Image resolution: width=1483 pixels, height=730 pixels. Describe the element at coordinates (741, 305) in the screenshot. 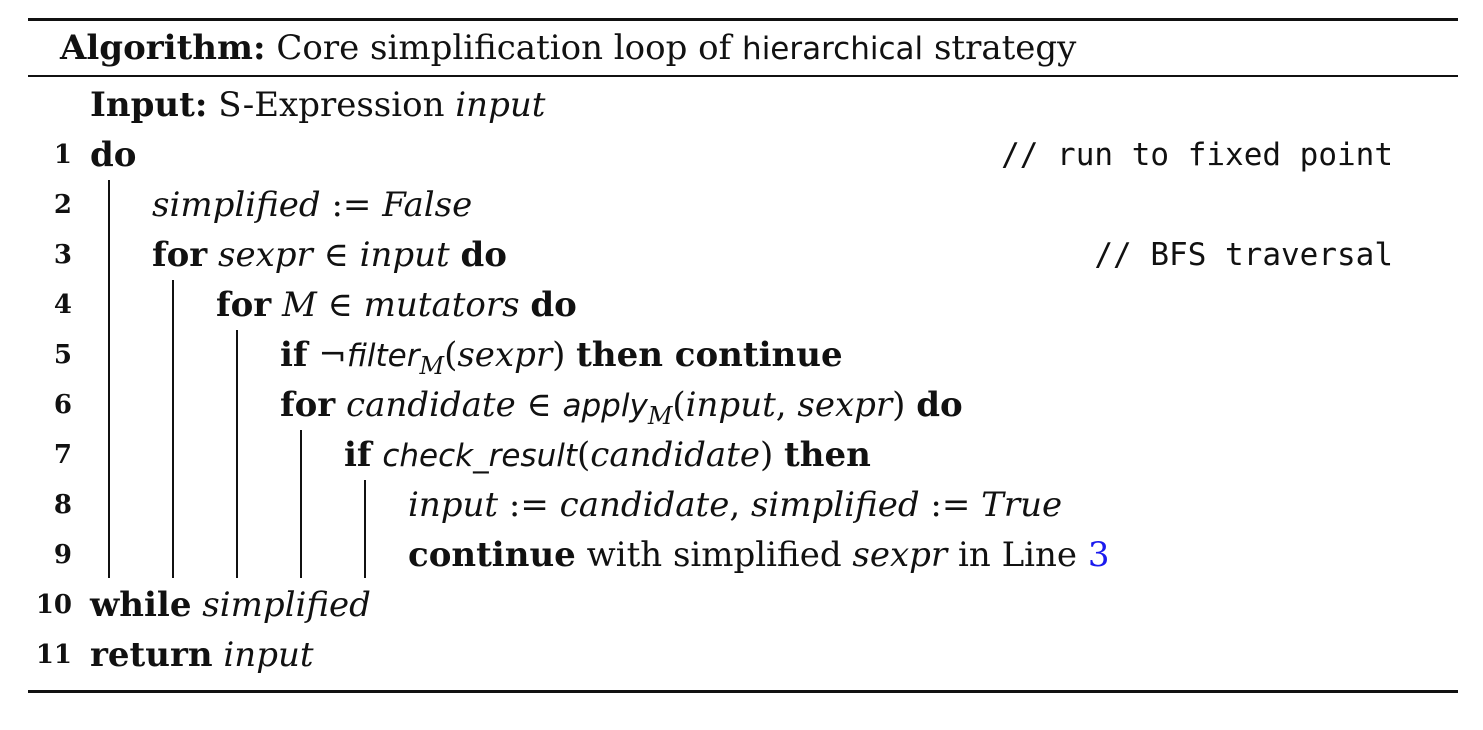

I see `algorithm-line-4: 4 for M ∈ mutators do` at that location.